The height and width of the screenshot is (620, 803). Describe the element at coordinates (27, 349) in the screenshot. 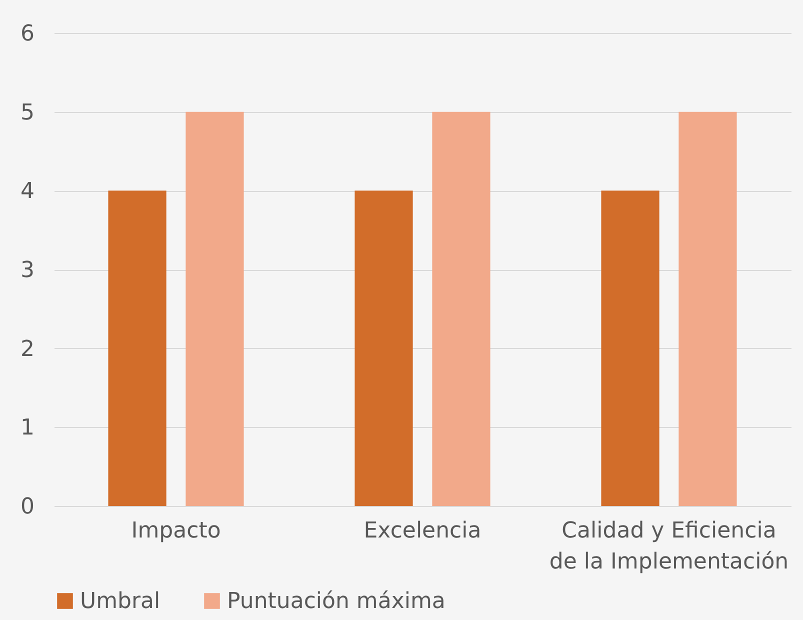

I see `y-tick-label: 2` at that location.